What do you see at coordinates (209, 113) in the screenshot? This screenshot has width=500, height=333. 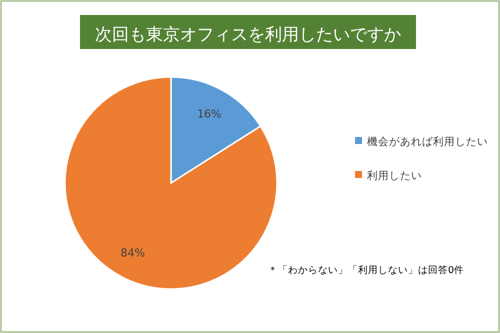 I see `data-label: 16%` at bounding box center [209, 113].